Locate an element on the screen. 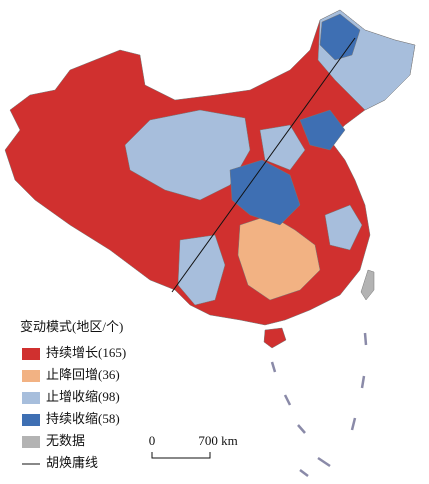 This screenshot has height=484, width=429. scale-start: 0 is located at coordinates (152, 440).